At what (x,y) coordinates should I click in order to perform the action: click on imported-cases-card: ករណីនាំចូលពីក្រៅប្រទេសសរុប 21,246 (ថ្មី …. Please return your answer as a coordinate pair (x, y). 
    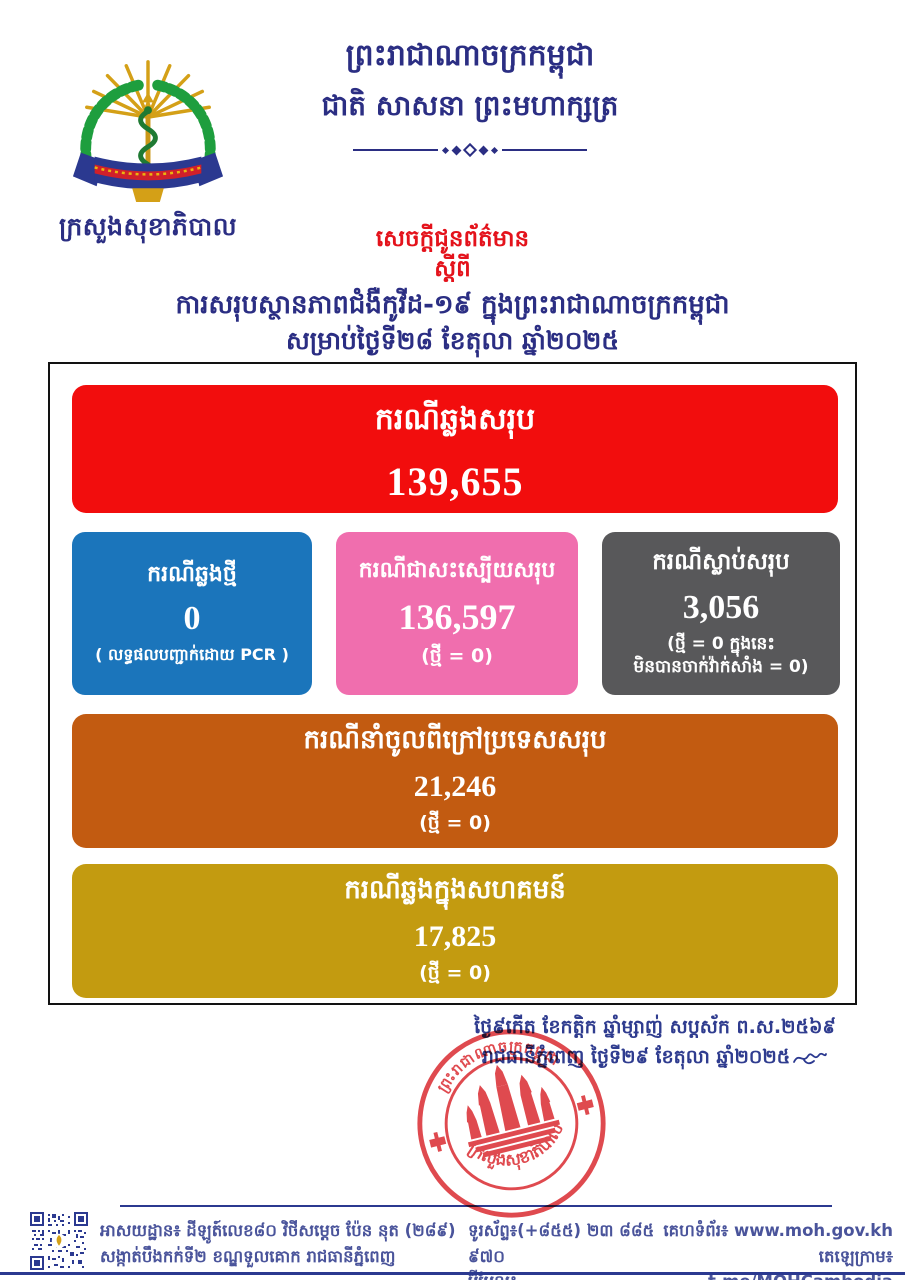
    Looking at the image, I should click on (455, 781).